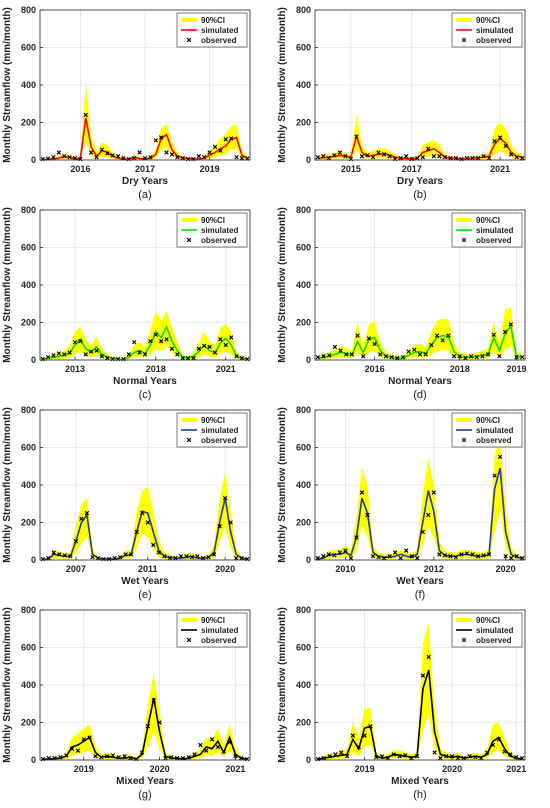  Describe the element at coordinates (464, 440) in the screenshot. I see `legend-observed-marker` at that location.